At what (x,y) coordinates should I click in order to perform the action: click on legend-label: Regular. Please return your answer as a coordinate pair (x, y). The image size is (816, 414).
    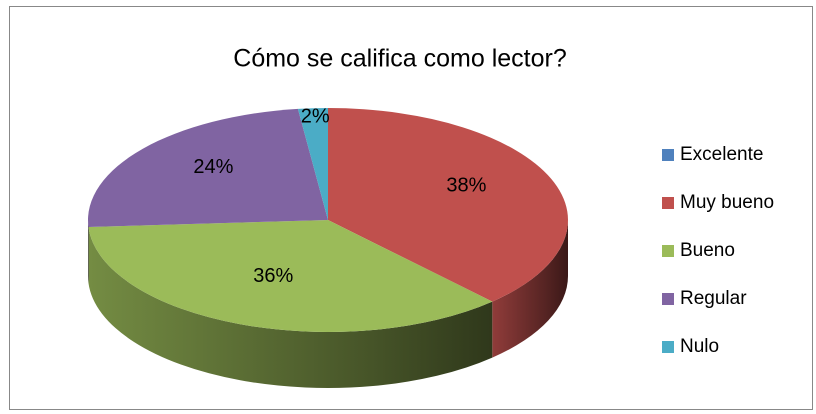
    Looking at the image, I should click on (713, 298).